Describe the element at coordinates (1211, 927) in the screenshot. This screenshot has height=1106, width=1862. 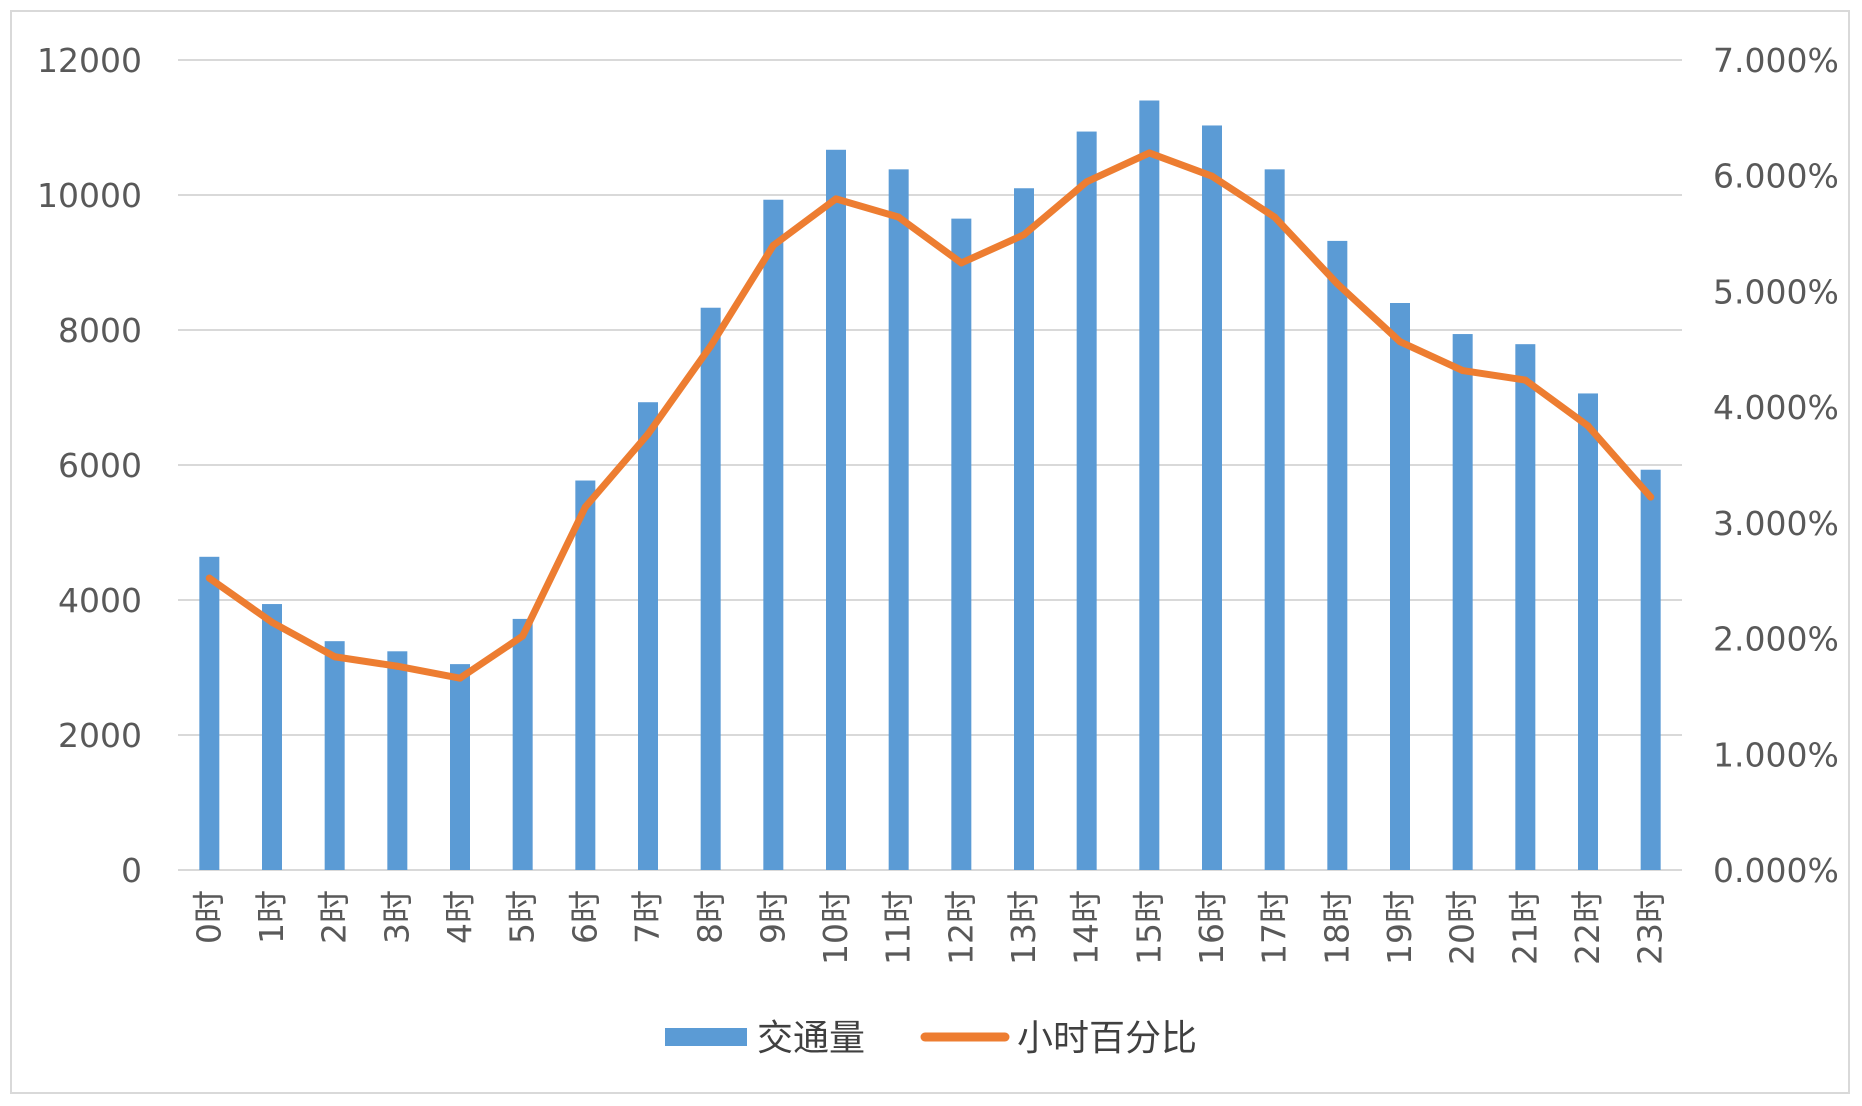
I see `x-tick-label: 16时` at that location.